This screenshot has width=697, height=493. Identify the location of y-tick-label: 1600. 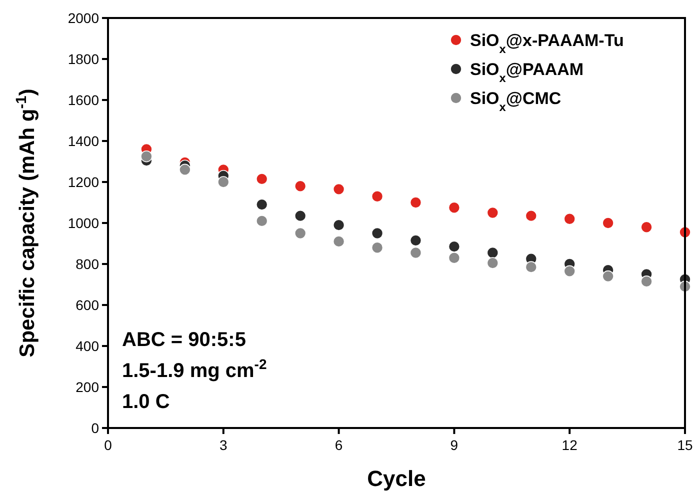
(84, 100).